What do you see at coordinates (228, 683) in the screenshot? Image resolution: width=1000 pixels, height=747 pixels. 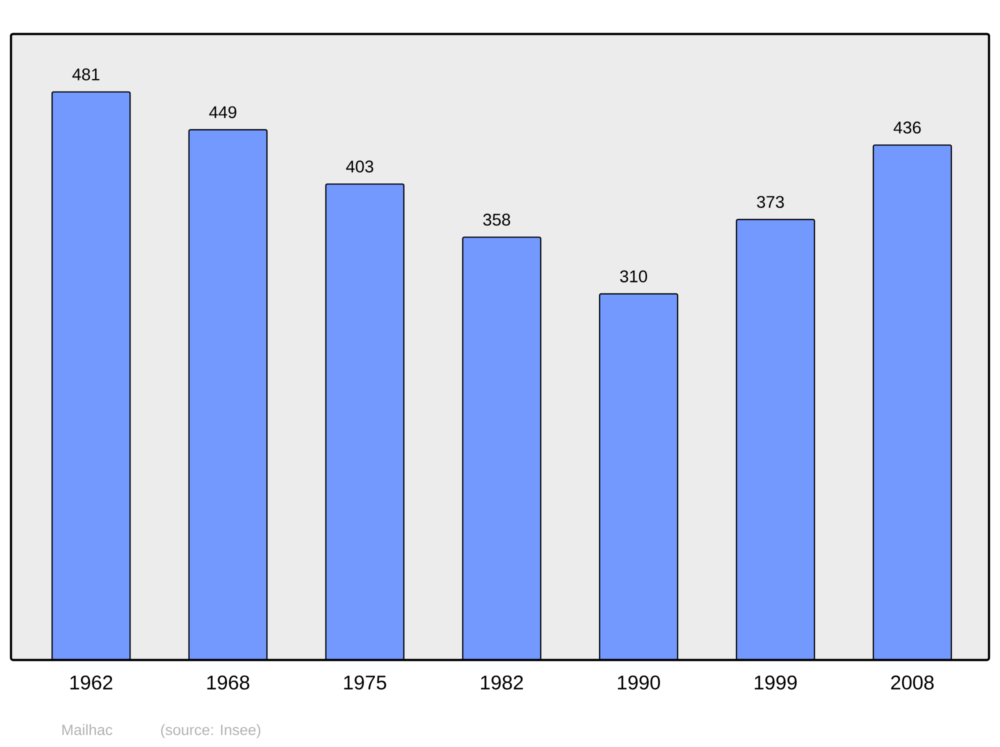 I see `x-tick-label: 1968` at bounding box center [228, 683].